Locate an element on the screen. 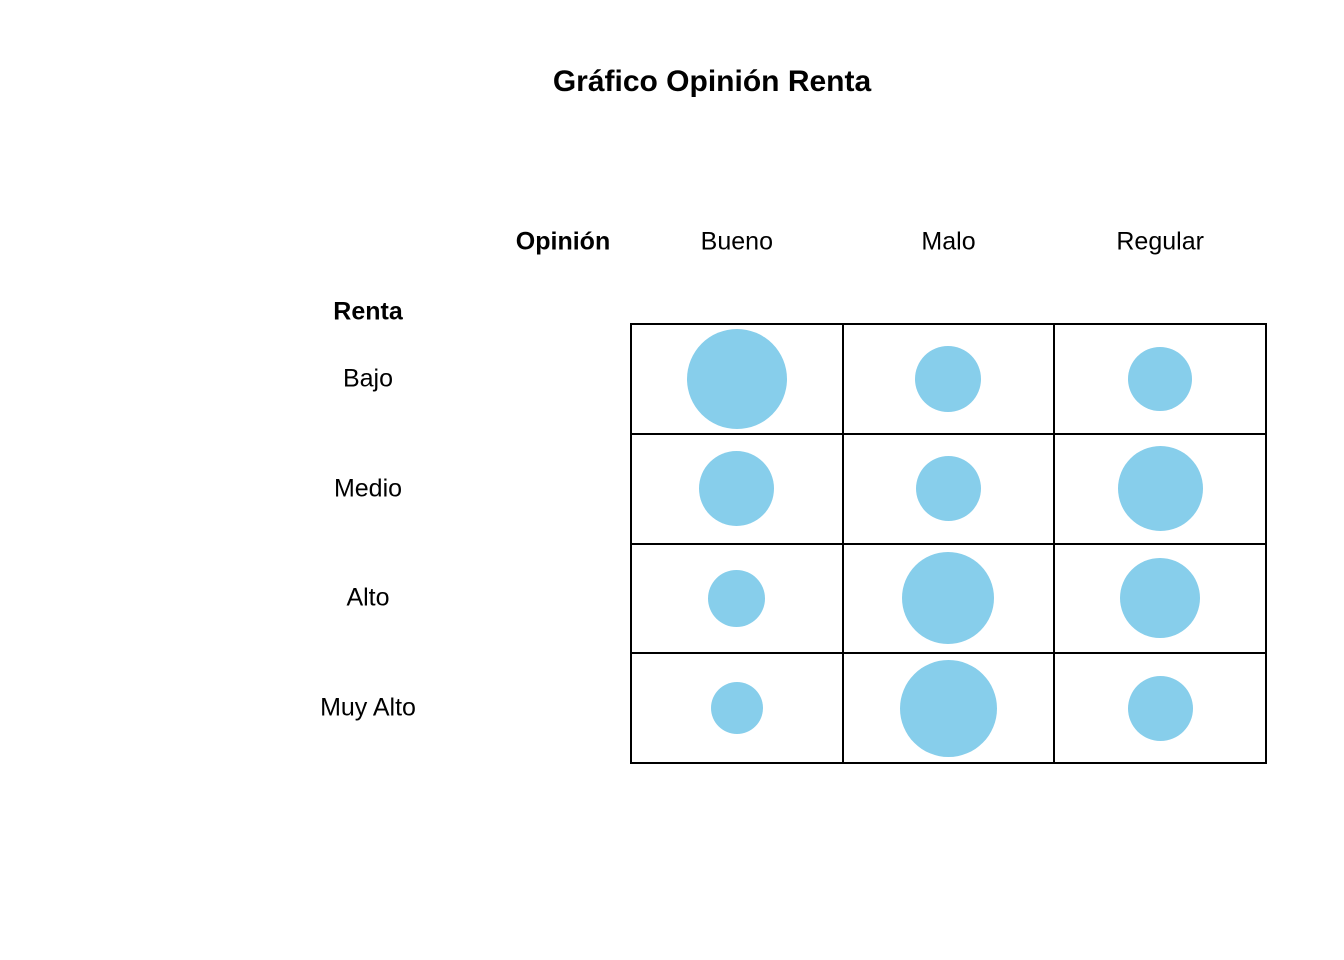 The width and height of the screenshot is (1344, 960). column-dimension-label: Opinión is located at coordinates (563, 241).